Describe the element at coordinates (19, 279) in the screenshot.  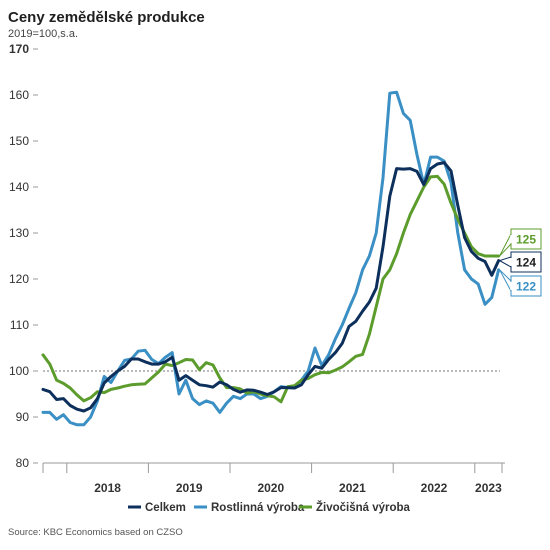
I see `y-tick-label: 120` at that location.